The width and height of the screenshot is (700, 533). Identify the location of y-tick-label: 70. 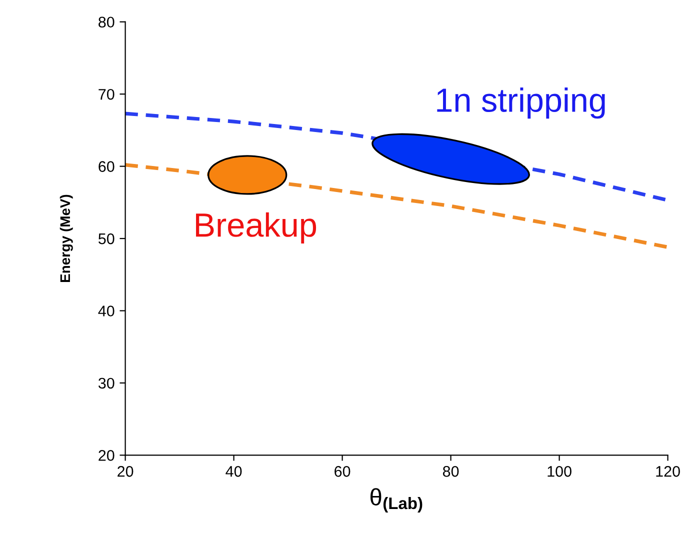
(106, 94).